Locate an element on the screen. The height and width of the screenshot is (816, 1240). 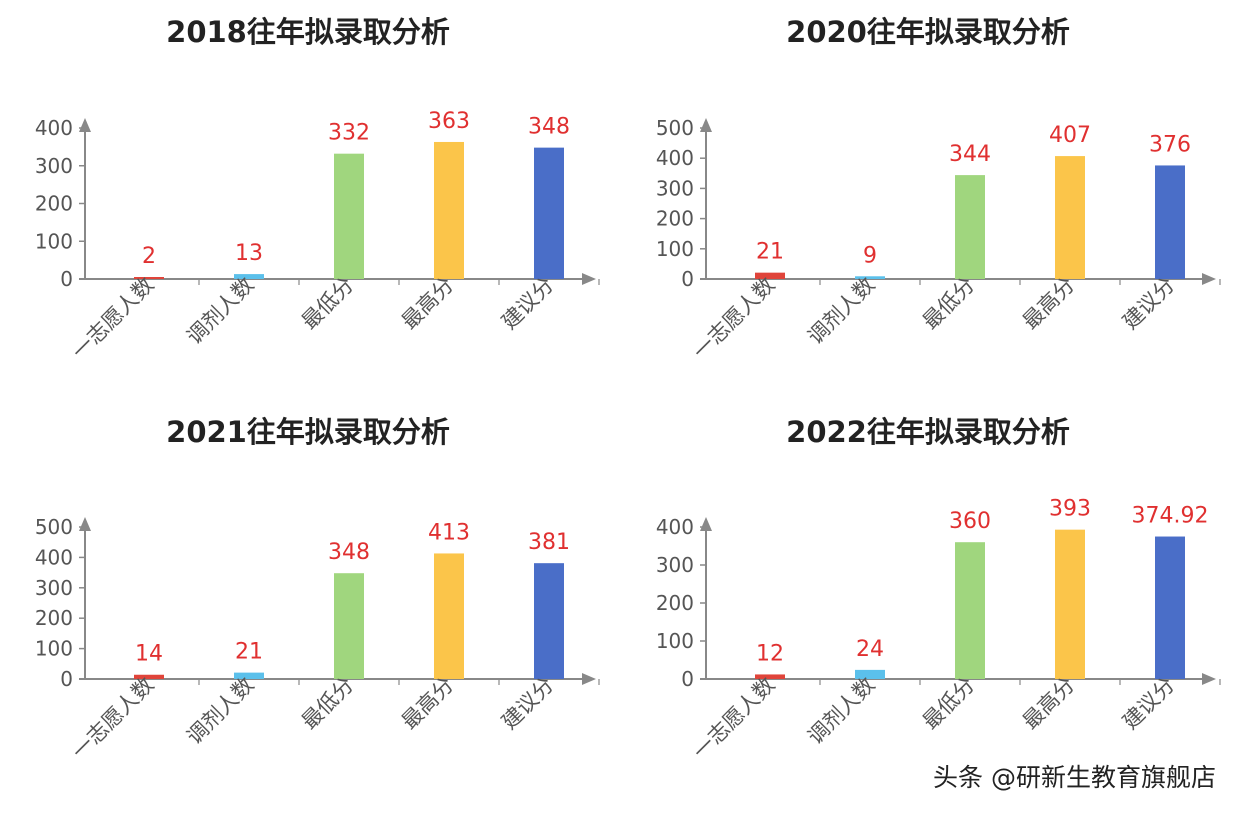
data-label: 2 is located at coordinates (149, 256).